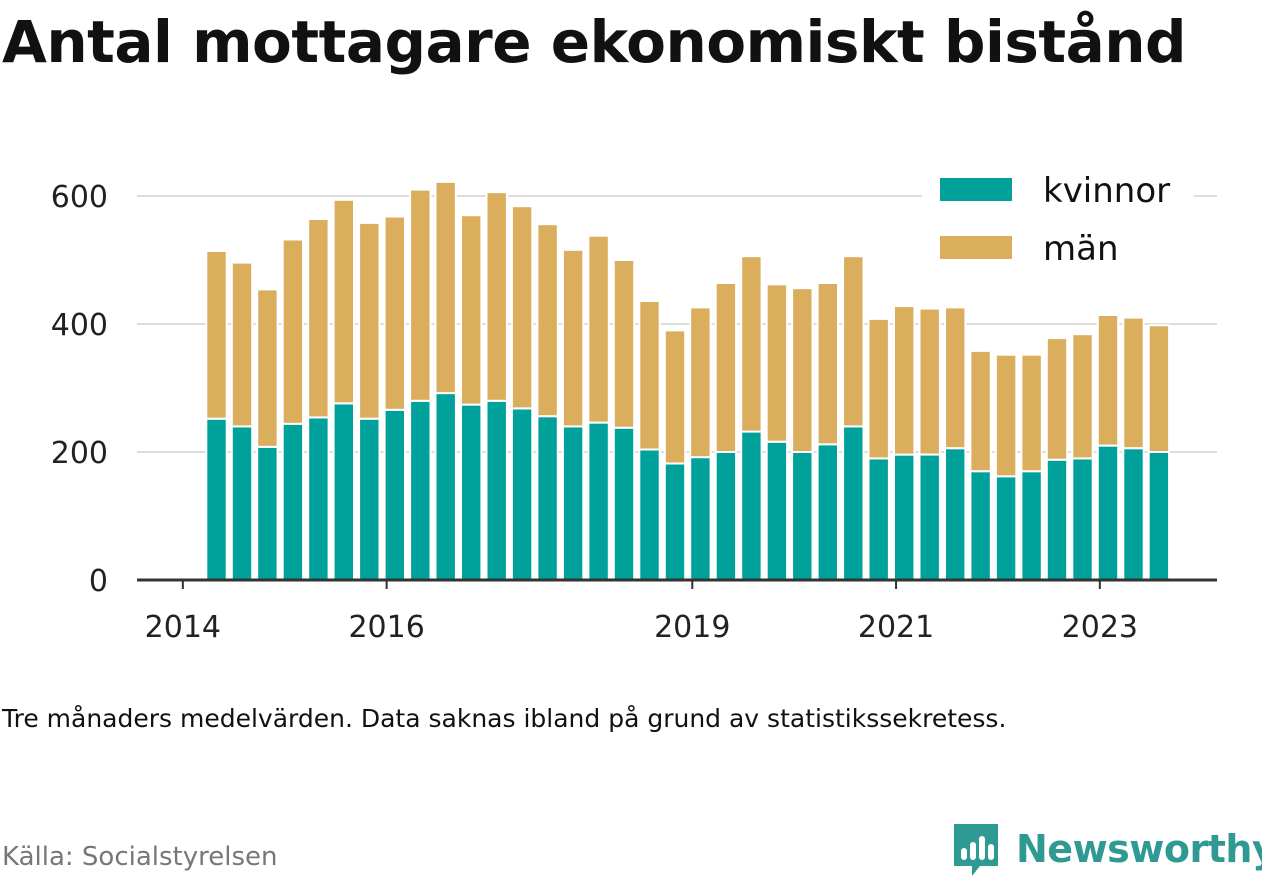 This screenshot has height=880, width=1262. What do you see at coordinates (79, 197) in the screenshot?
I see `y-tick-label-600: 600` at bounding box center [79, 197].